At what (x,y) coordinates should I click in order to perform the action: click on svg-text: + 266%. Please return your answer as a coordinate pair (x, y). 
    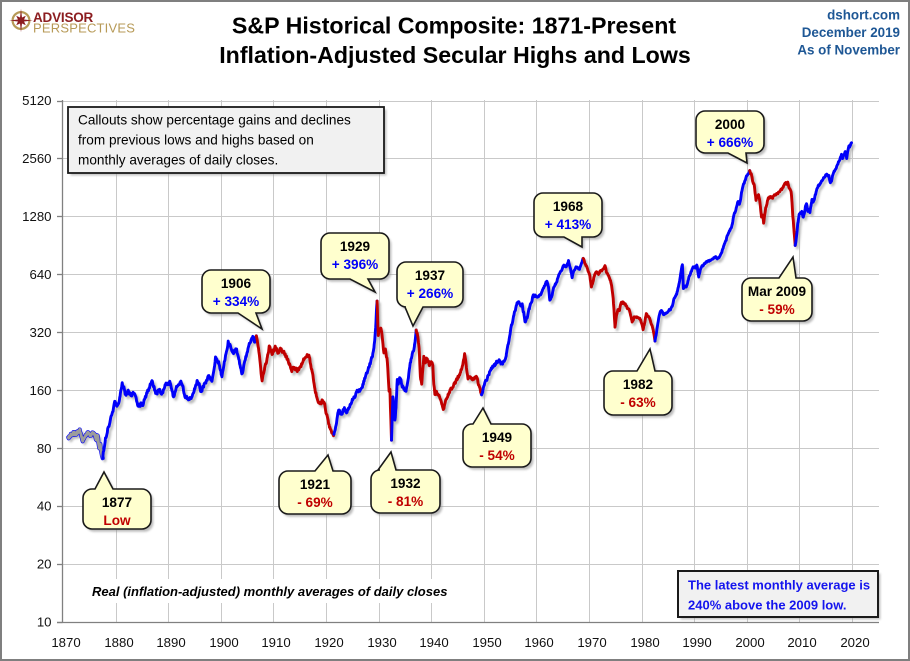
    Looking at the image, I should click on (430, 293).